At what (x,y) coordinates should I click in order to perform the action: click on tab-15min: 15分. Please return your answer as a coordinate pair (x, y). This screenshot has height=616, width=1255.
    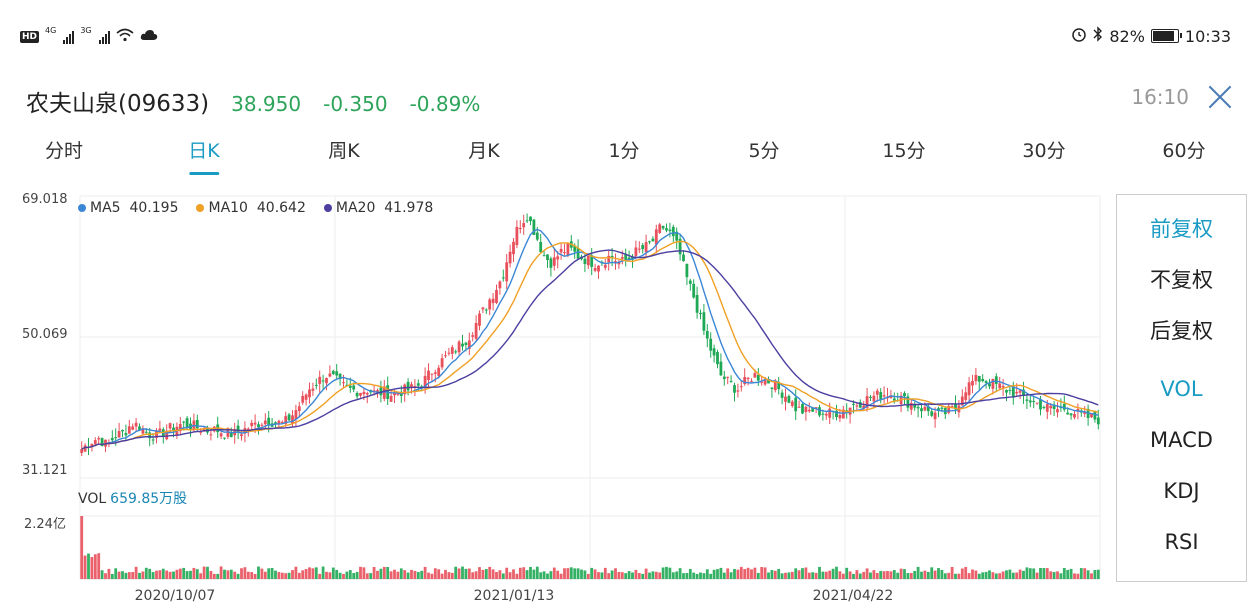
    Looking at the image, I should click on (904, 151).